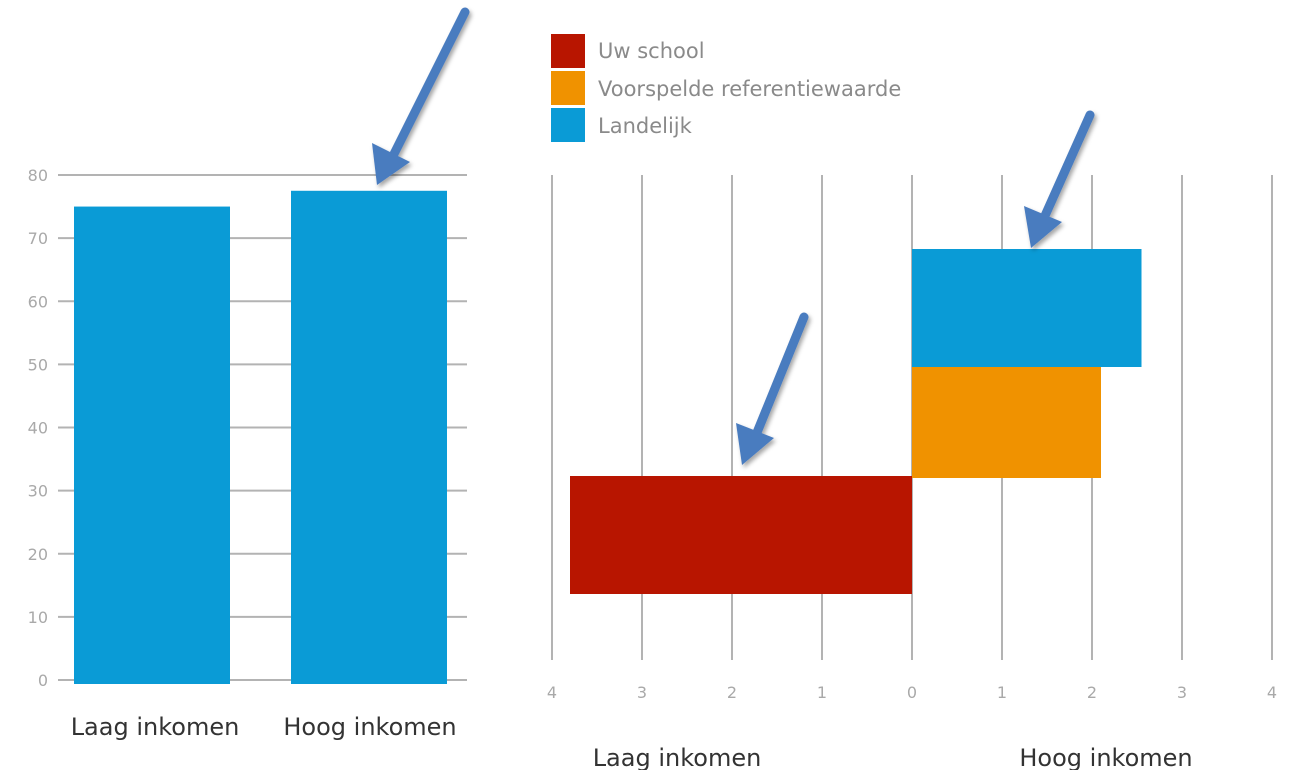 This screenshot has width=1291, height=770. Describe the element at coordinates (568, 51) in the screenshot. I see `legend-swatch-uw-school` at that location.